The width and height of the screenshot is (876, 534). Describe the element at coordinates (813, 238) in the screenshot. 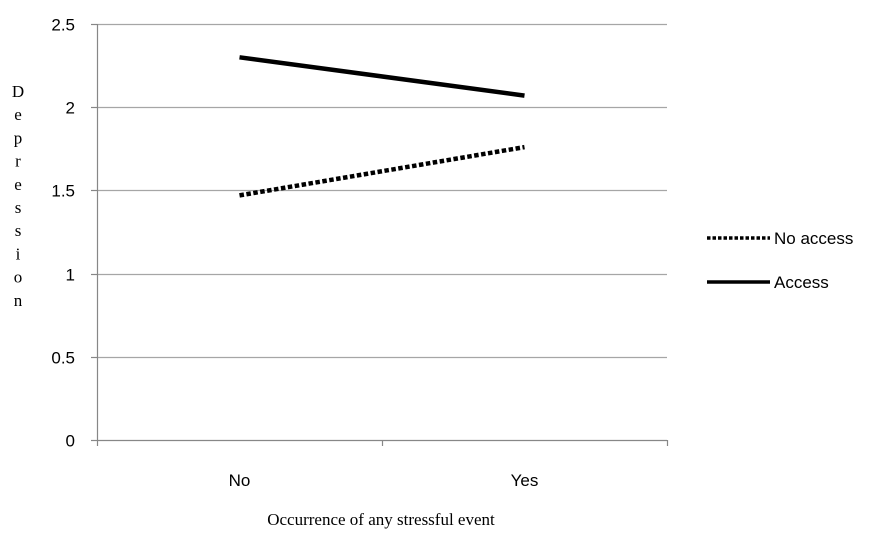

I see `legend-label-no-access: No access` at that location.